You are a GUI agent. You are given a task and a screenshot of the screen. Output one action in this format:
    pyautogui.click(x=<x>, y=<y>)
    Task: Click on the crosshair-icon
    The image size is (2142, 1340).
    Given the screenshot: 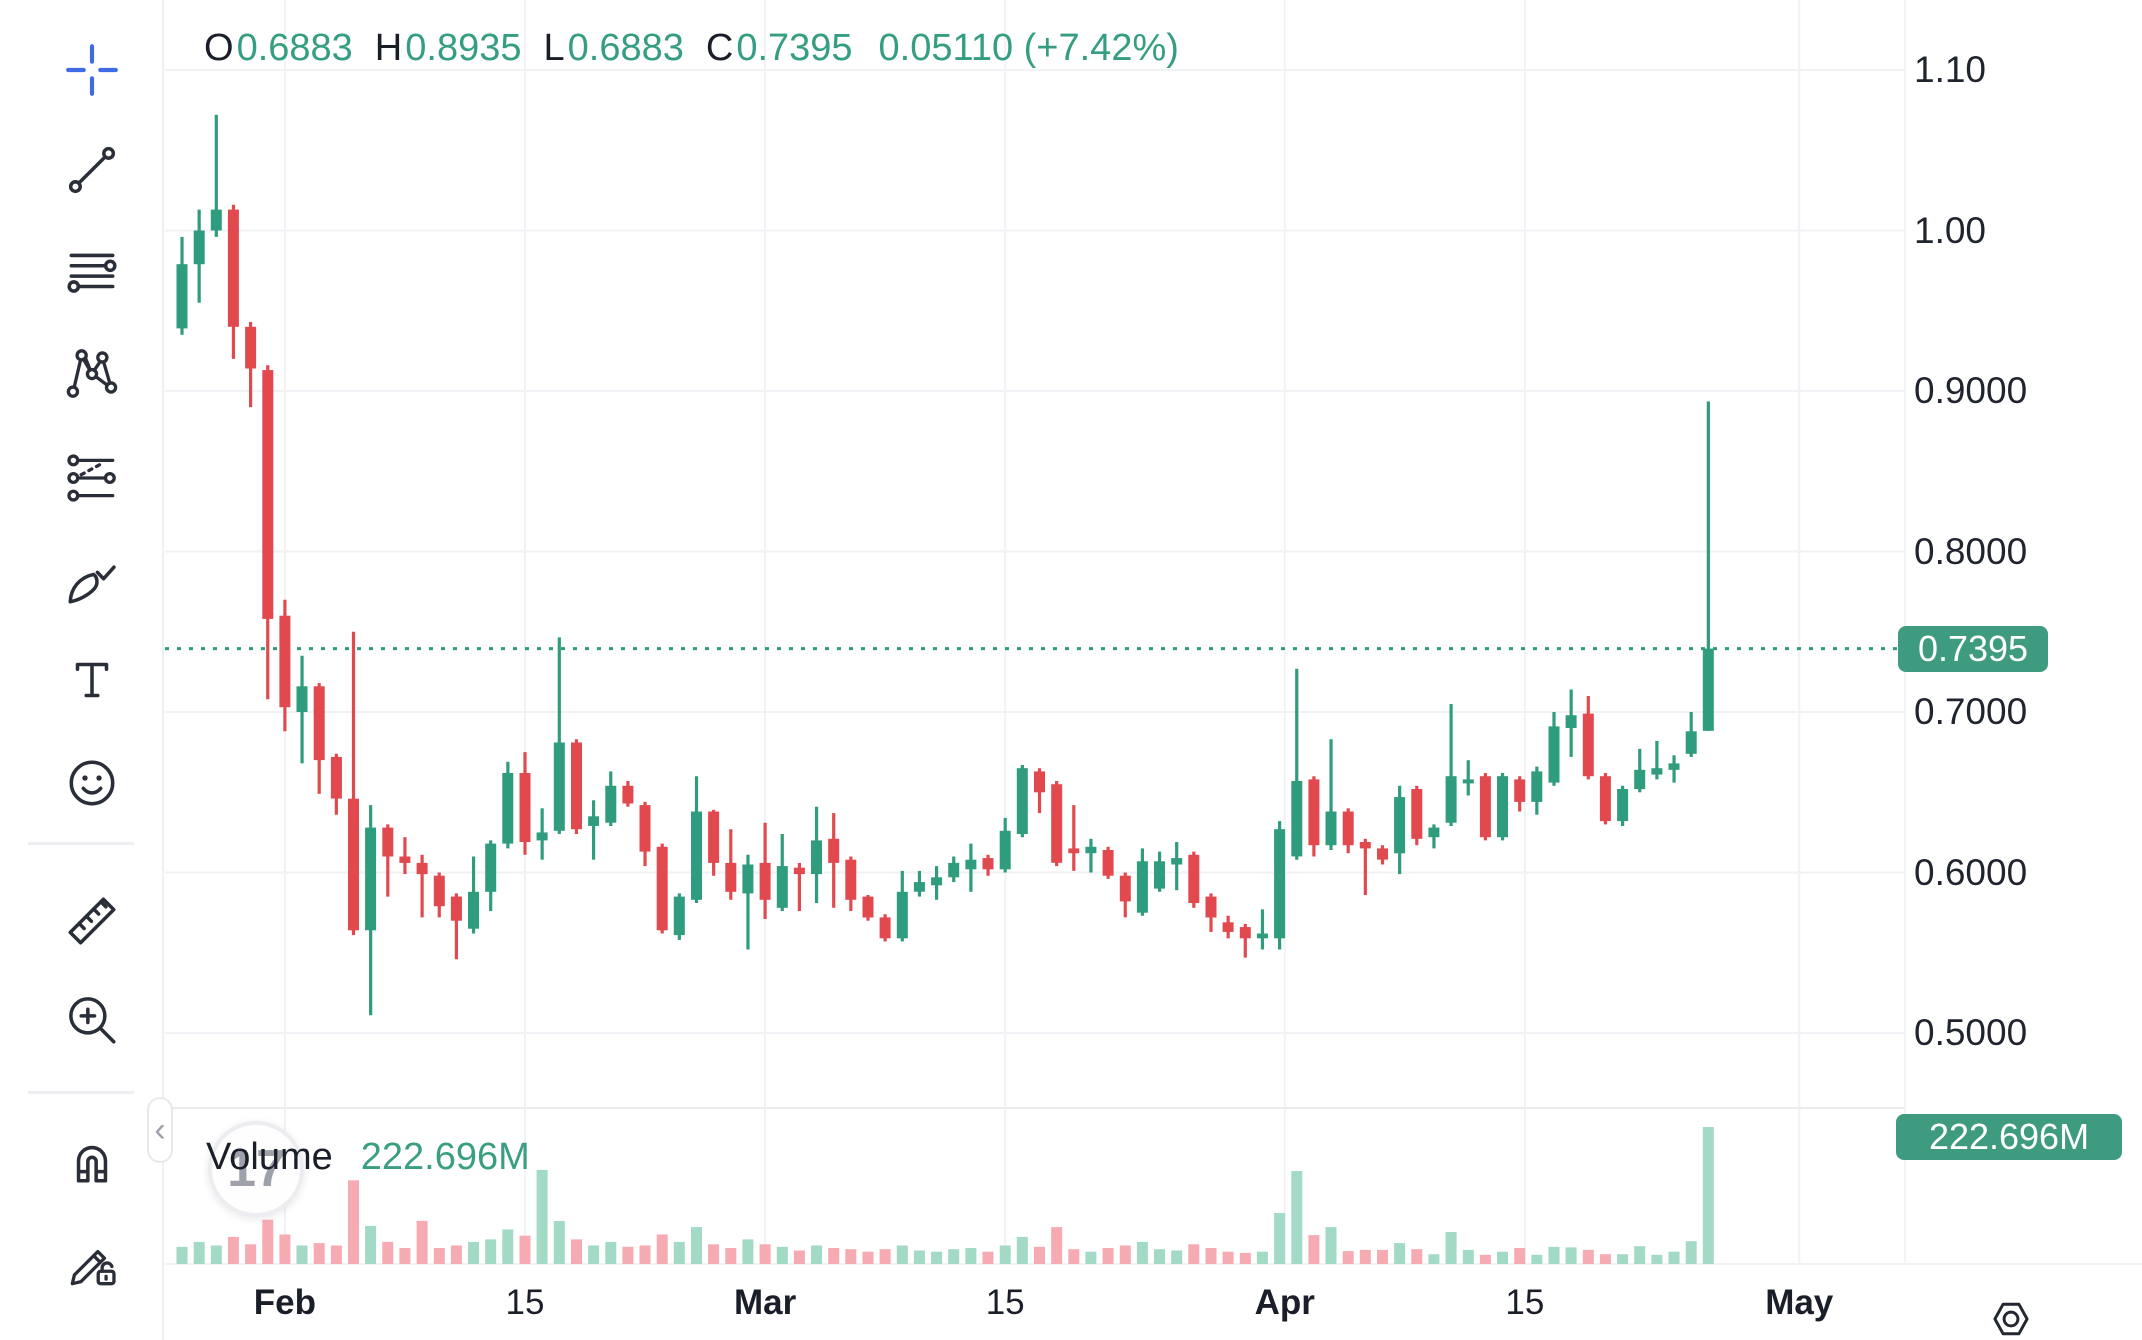 What is the action you would take?
    pyautogui.click(x=92, y=70)
    